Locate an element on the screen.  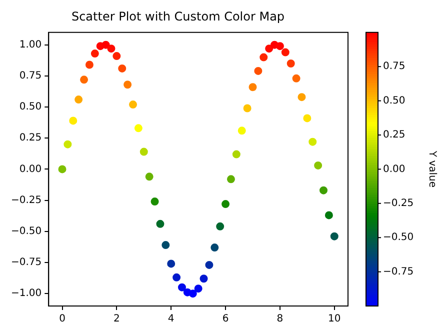
color-bar-label: −0.25 is located at coordinates (398, 203).